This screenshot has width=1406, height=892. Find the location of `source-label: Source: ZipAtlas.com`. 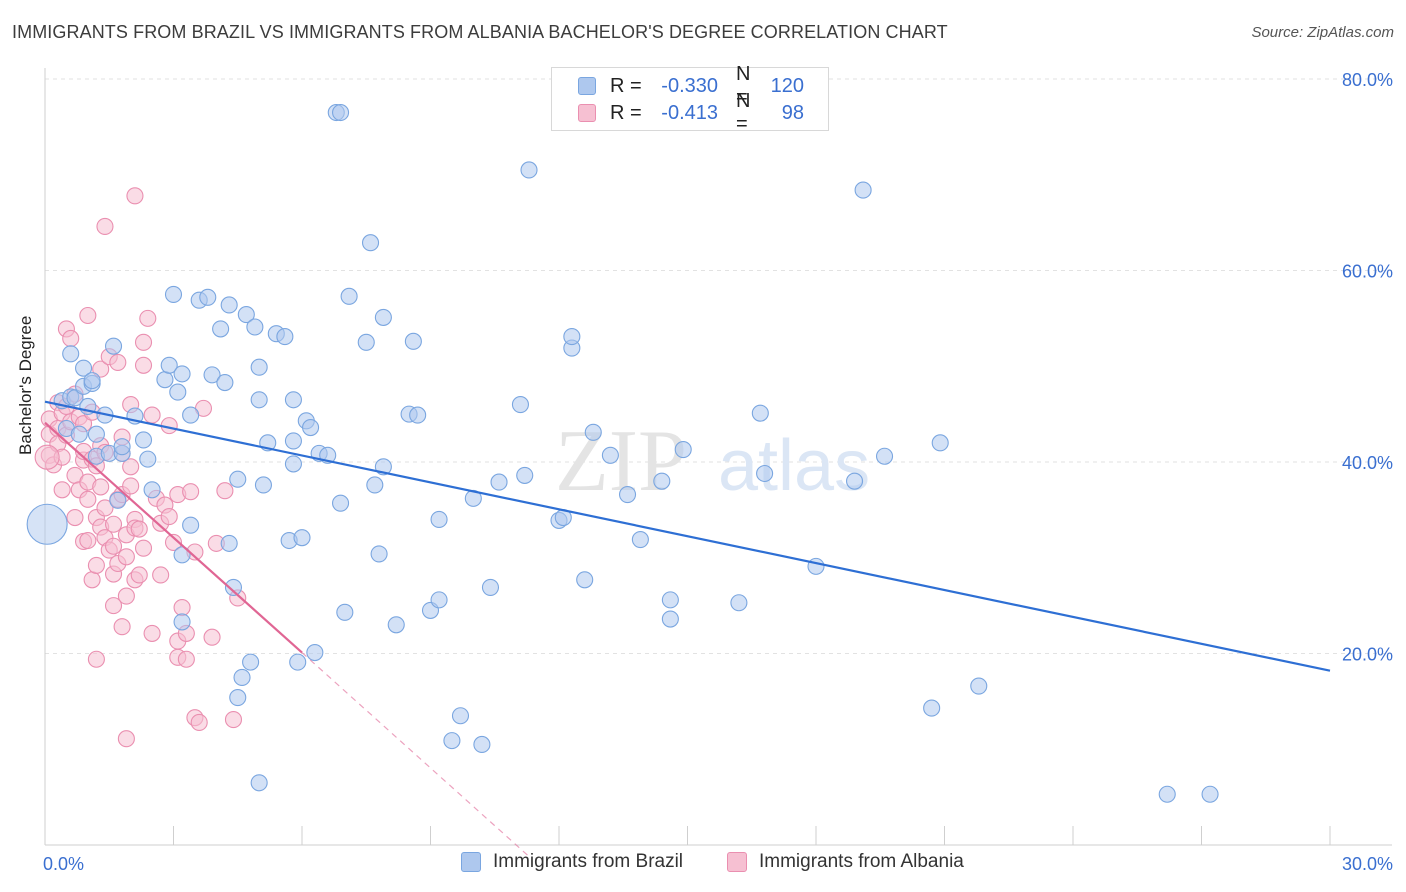

source-label: Source: ZipAtlas.com is located at coordinates (1322, 32).